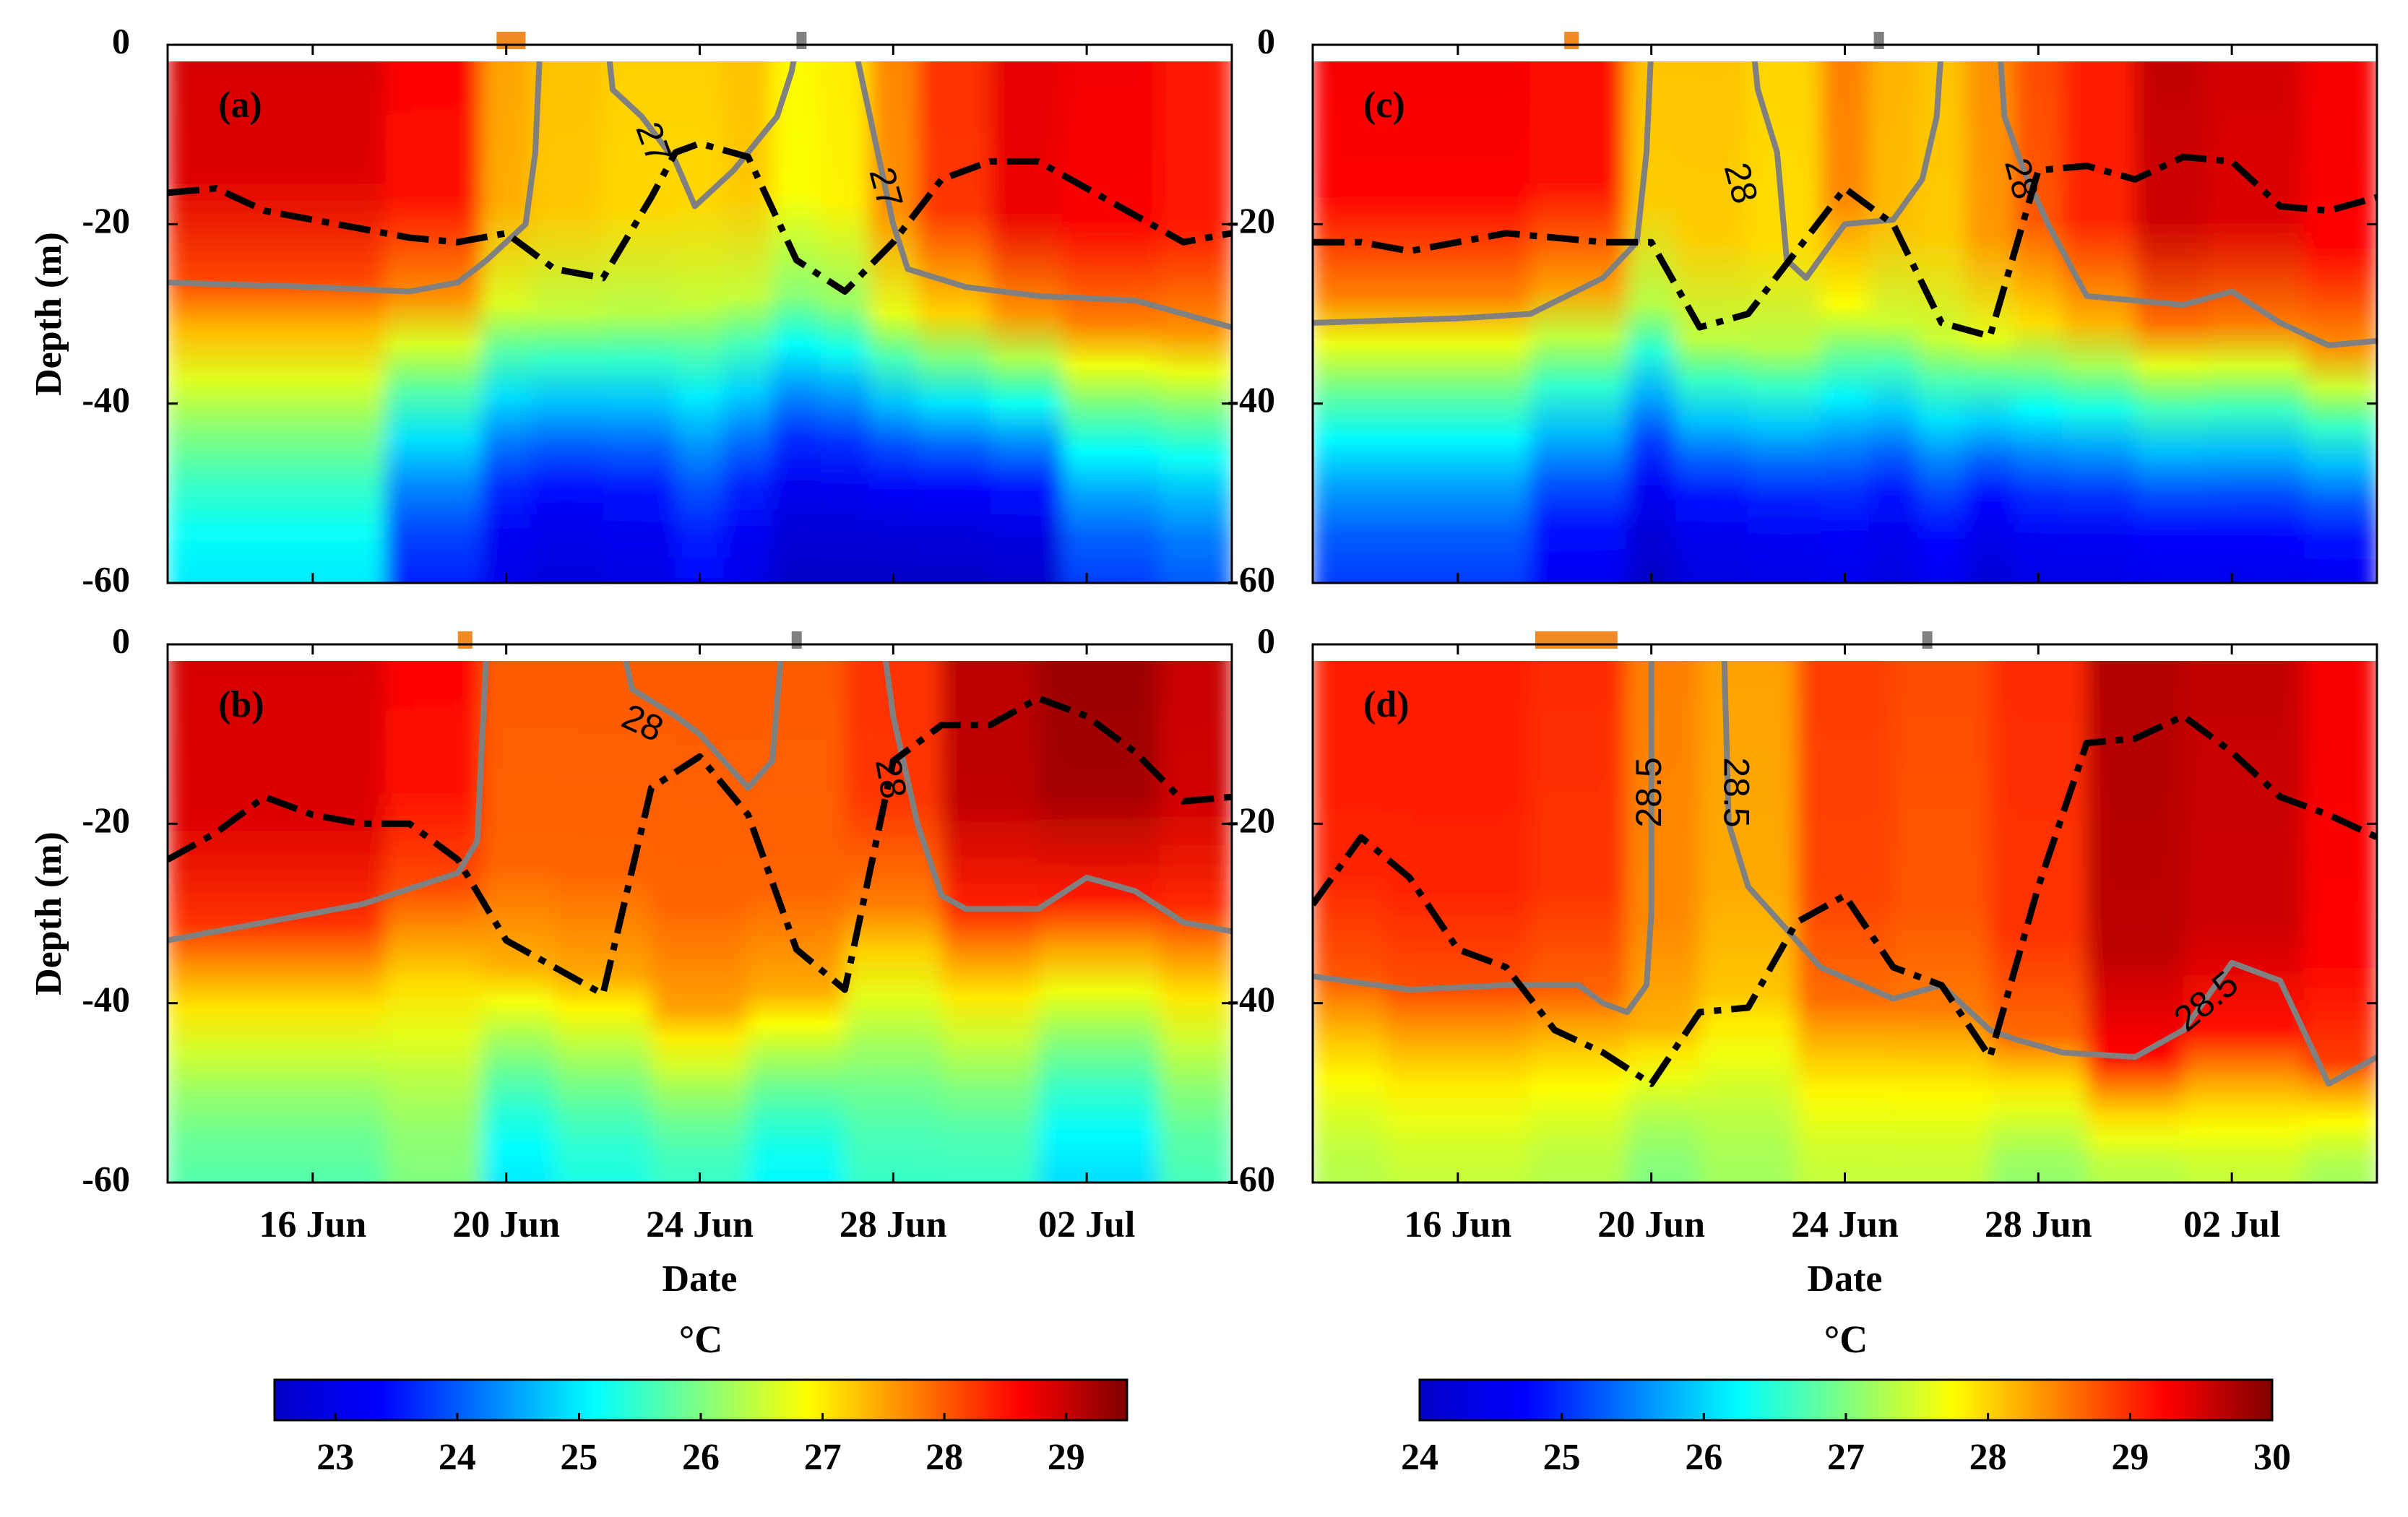  Describe the element at coordinates (701, 1339) in the screenshot. I see `colorbar-title: °C` at that location.